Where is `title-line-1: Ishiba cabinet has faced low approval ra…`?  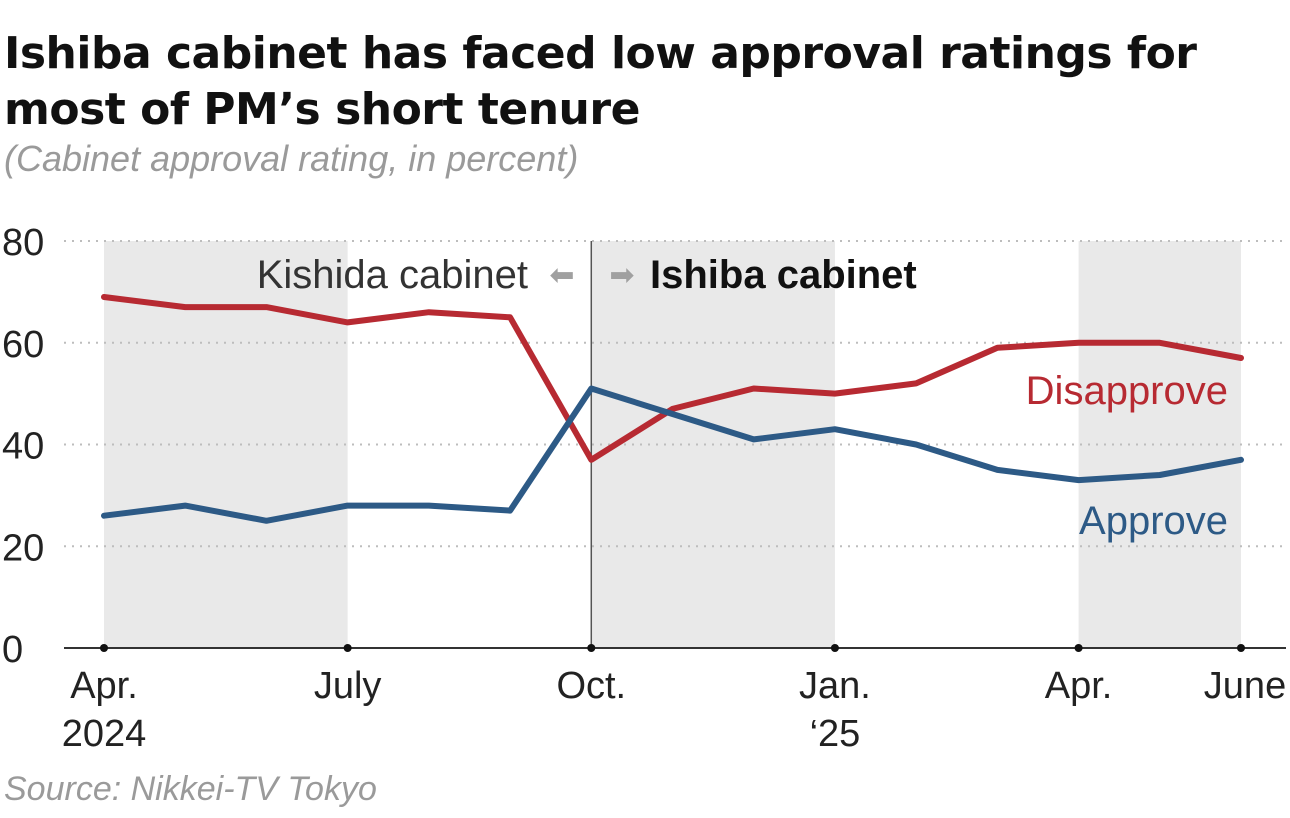
title-line-1: Ishiba cabinet has faced low approval ra… is located at coordinates (600, 53).